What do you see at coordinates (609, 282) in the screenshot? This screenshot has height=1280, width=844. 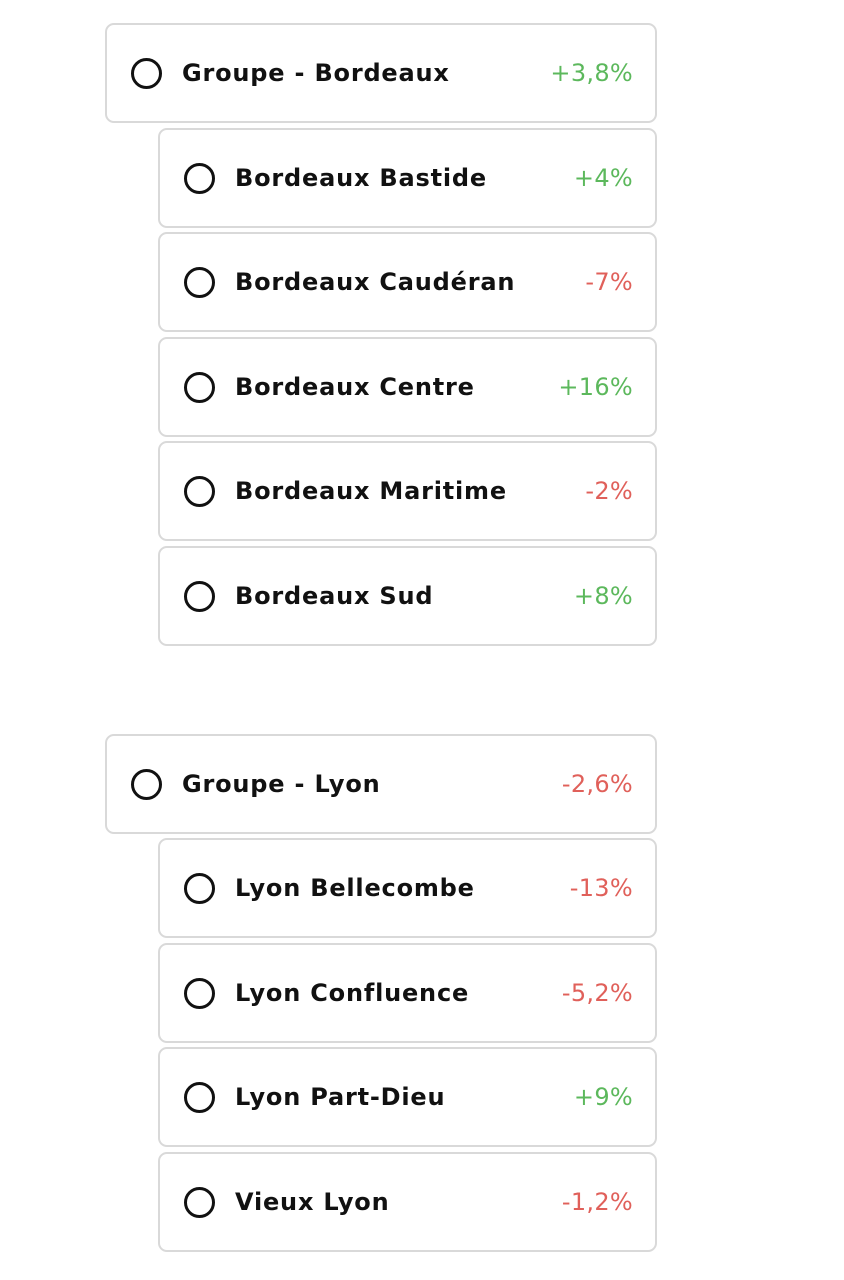 I see `change-percentage: -7%` at bounding box center [609, 282].